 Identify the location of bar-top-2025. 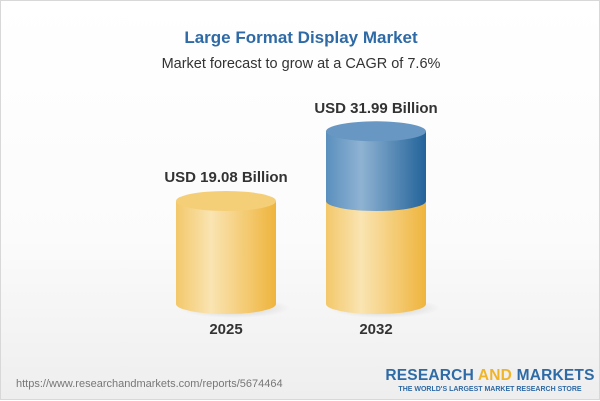
(226, 201).